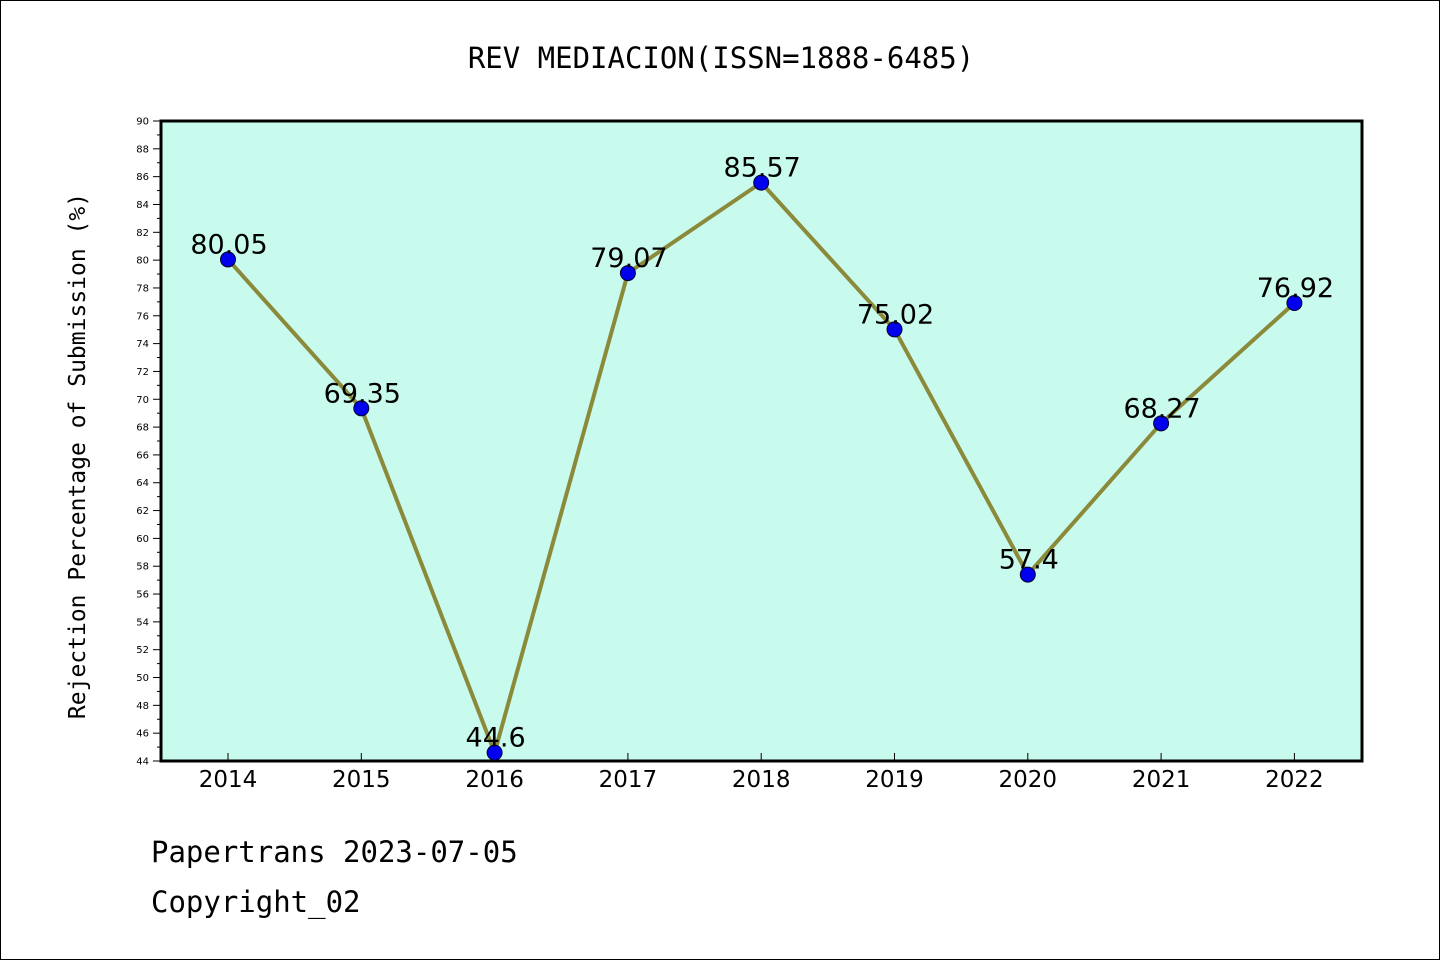 The width and height of the screenshot is (1440, 960). What do you see at coordinates (1161, 780) in the screenshot?
I see `x-tick-label: 2021` at bounding box center [1161, 780].